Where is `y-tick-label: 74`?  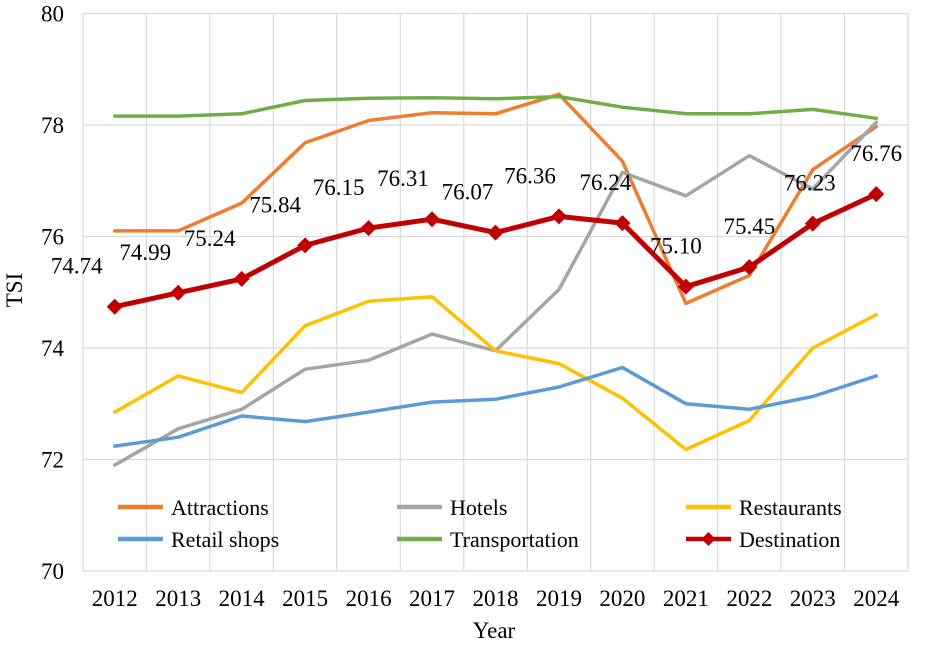
y-tick-label: 74 is located at coordinates (53, 348).